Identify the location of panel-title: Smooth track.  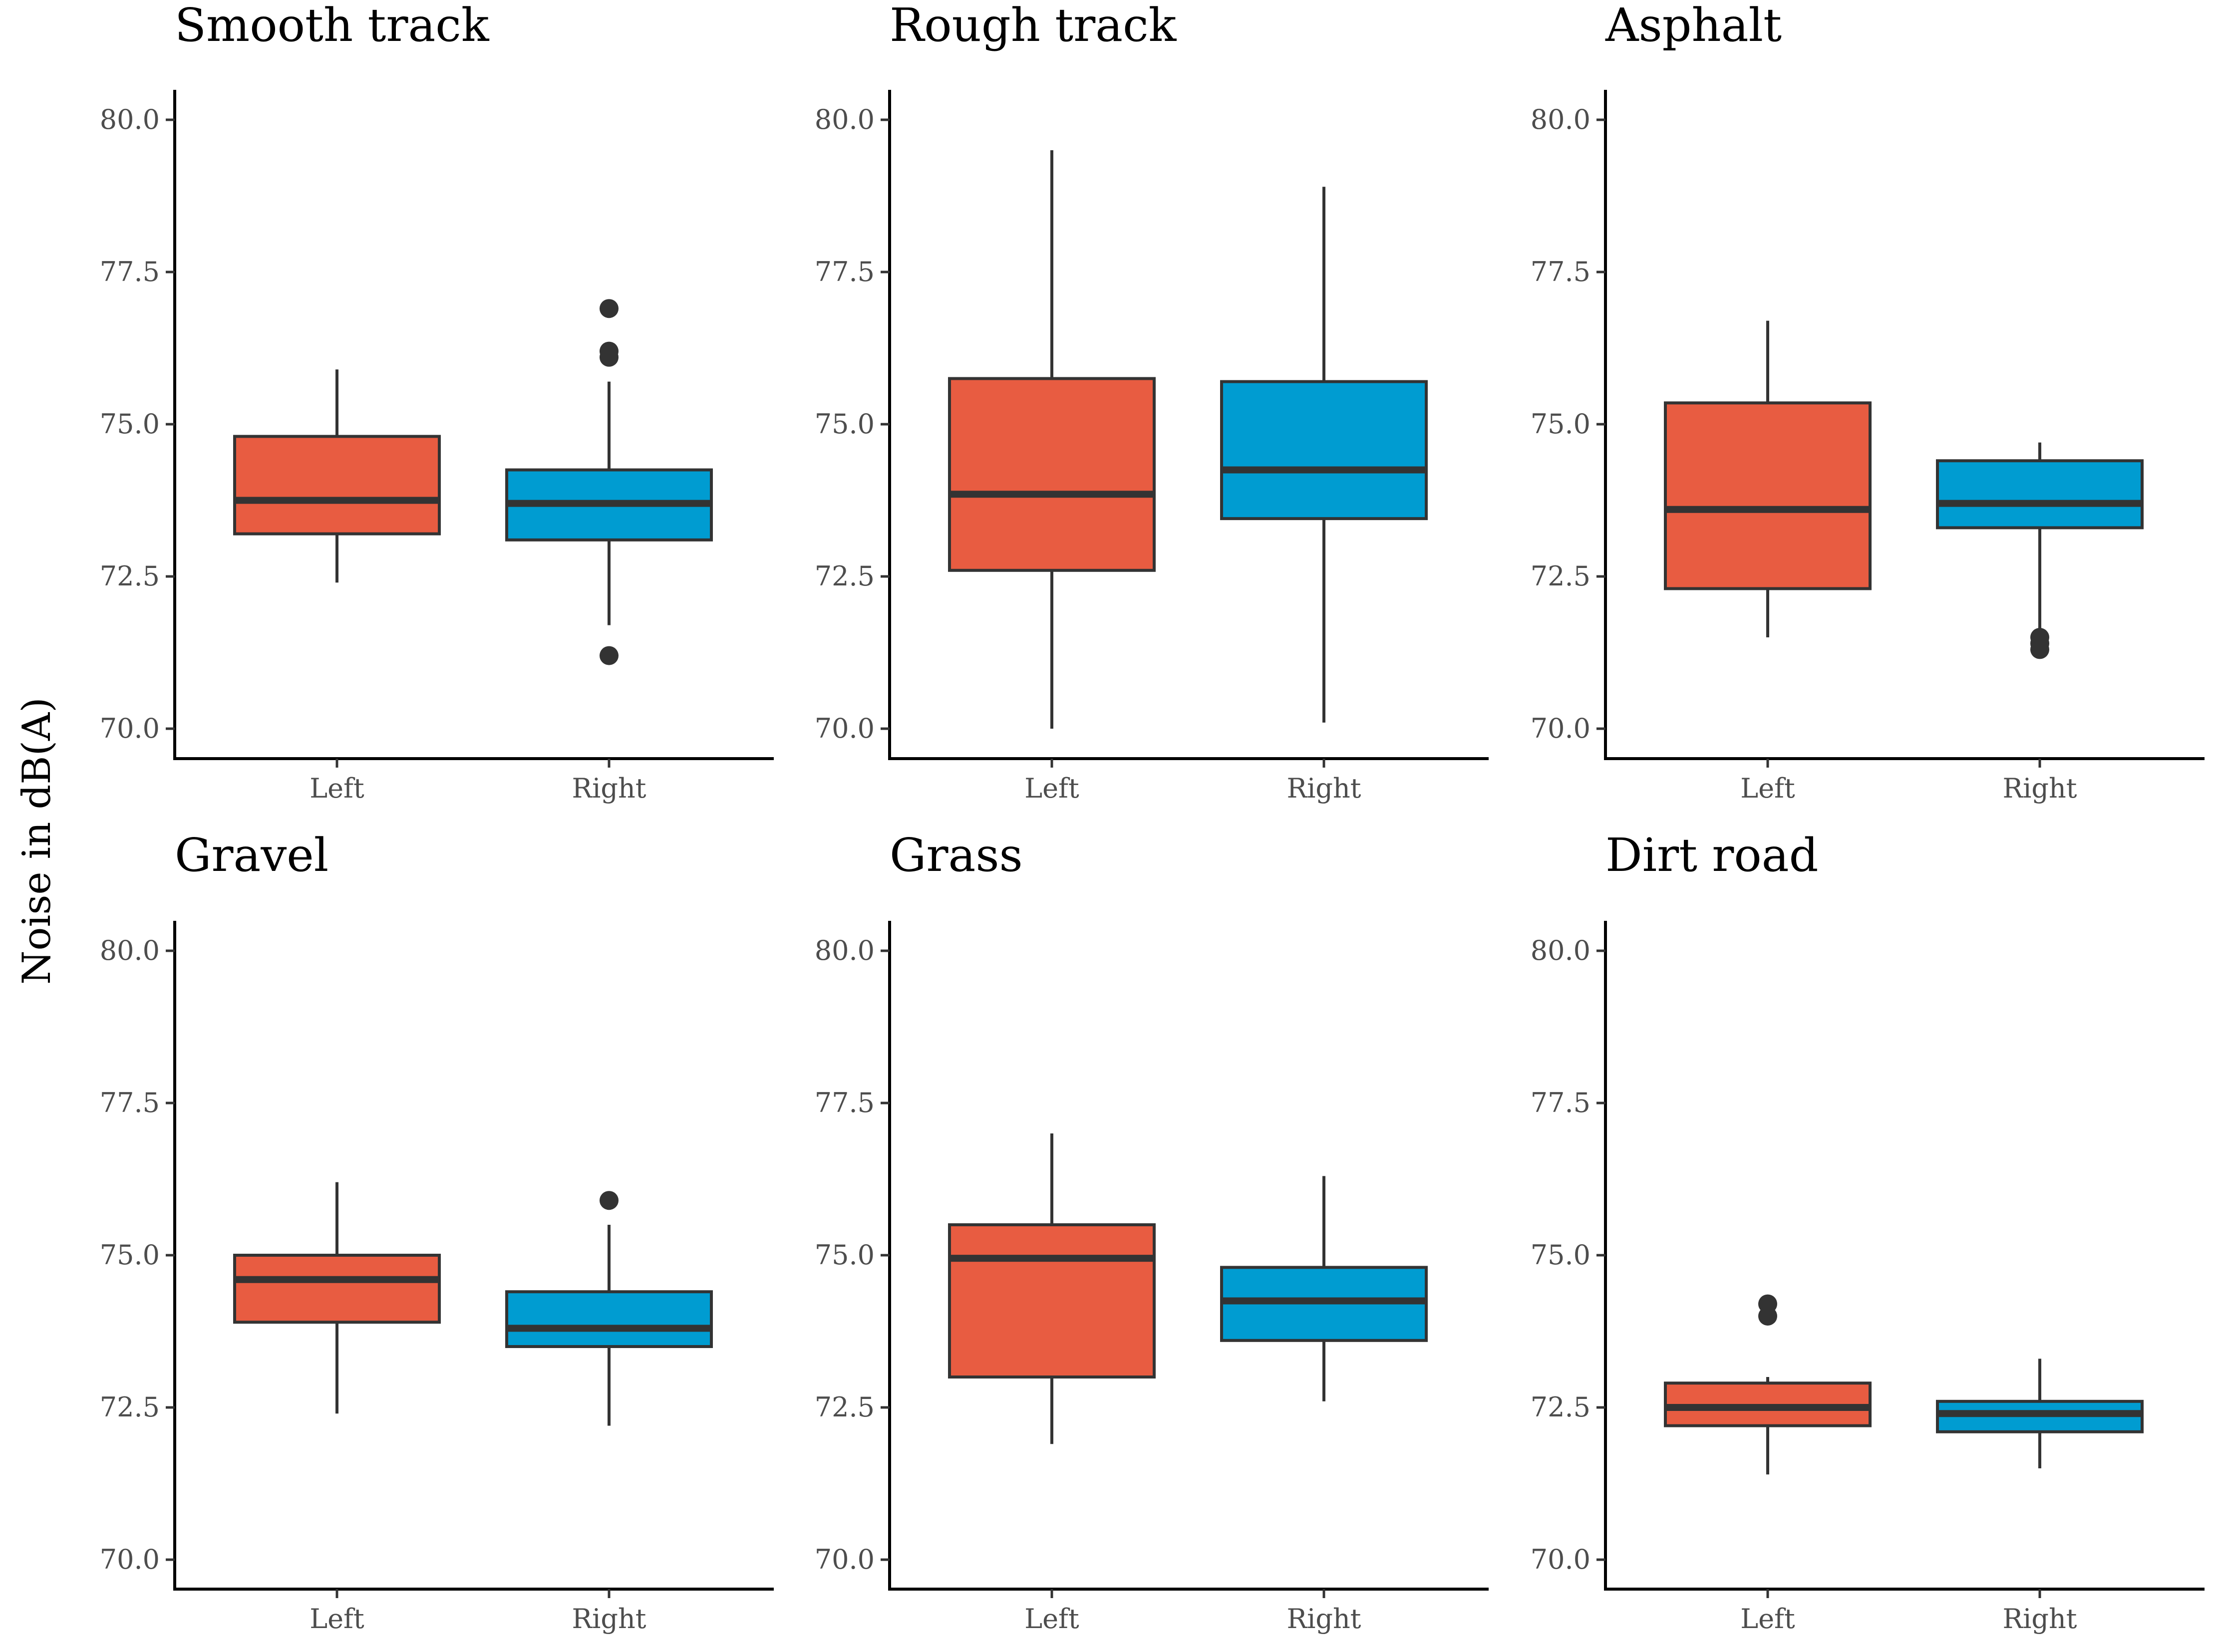
(332, 26).